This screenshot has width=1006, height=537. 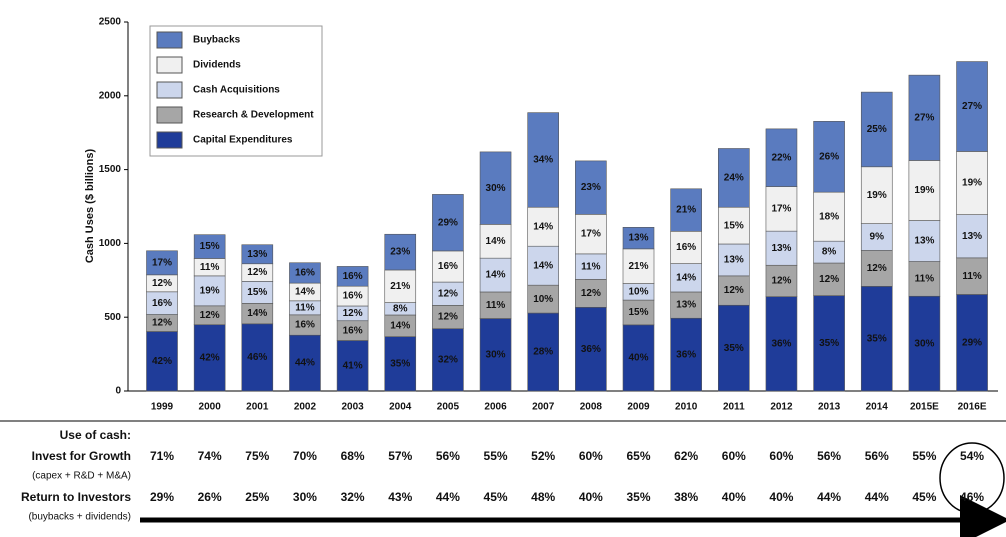 I want to click on data-label: 28%, so click(x=543, y=352).